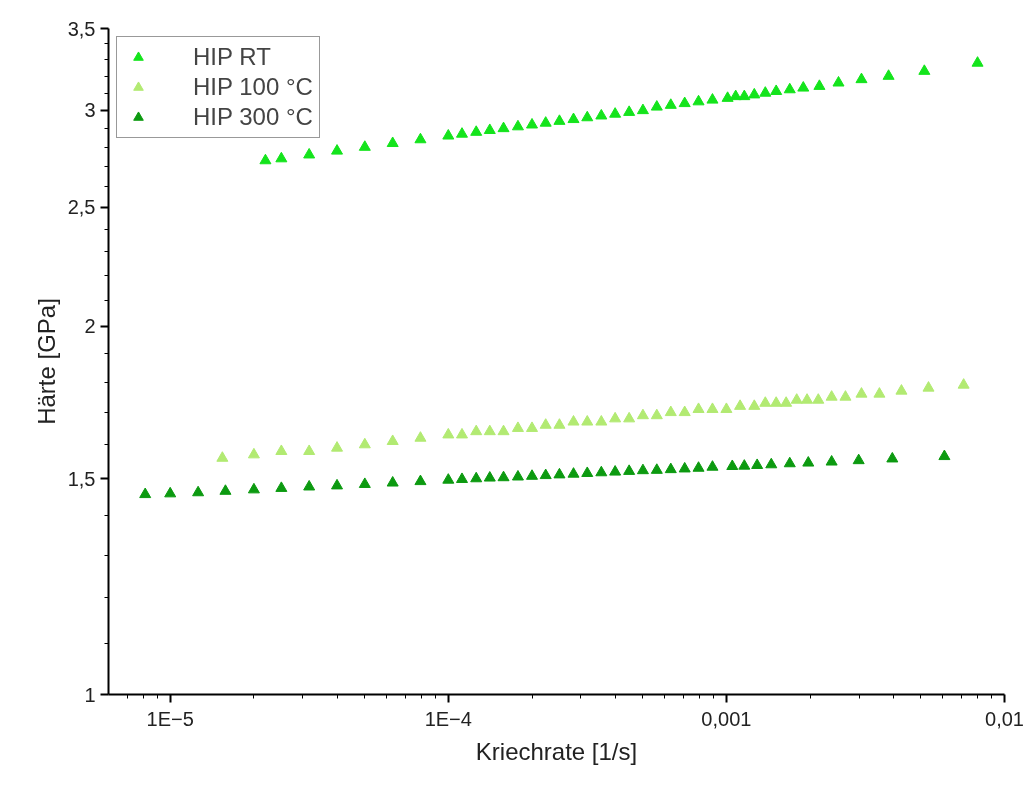 The height and width of the screenshot is (789, 1026). I want to click on legend-label: HIP RT, so click(232, 57).